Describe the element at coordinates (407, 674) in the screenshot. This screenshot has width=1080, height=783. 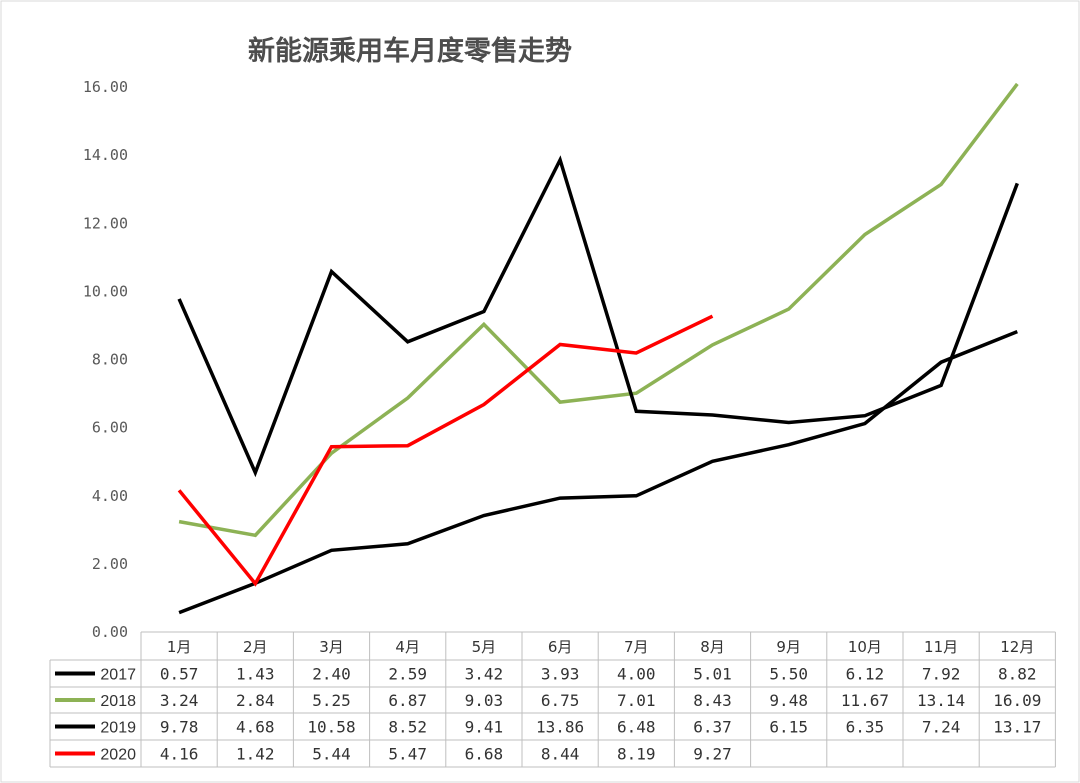
I see `table-cell: 2.59` at that location.